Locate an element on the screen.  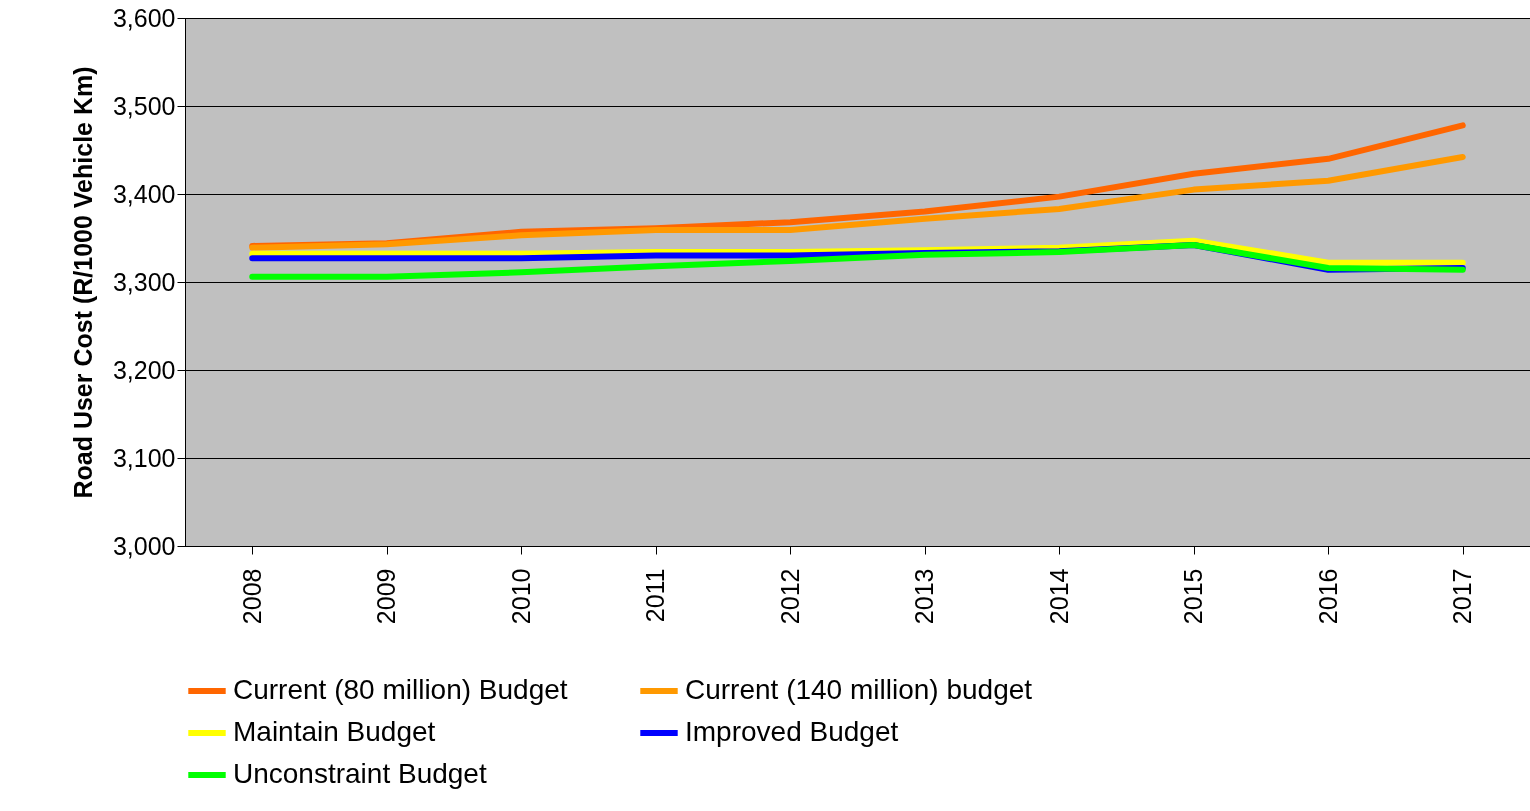
x-tick-label: 2017 is located at coordinates (1462, 596).